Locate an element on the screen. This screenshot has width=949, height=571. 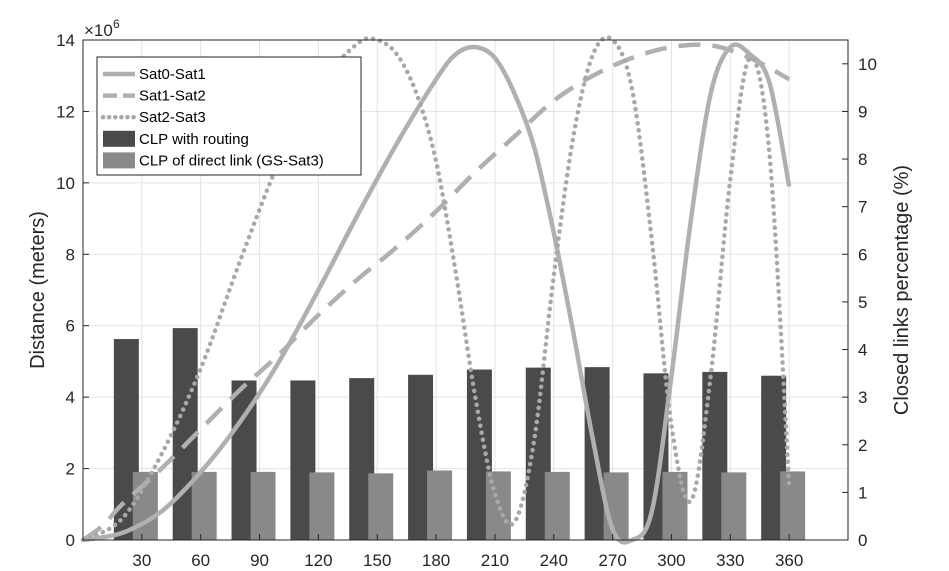
legend-label: Sat2-Sat3 is located at coordinates (172, 117).